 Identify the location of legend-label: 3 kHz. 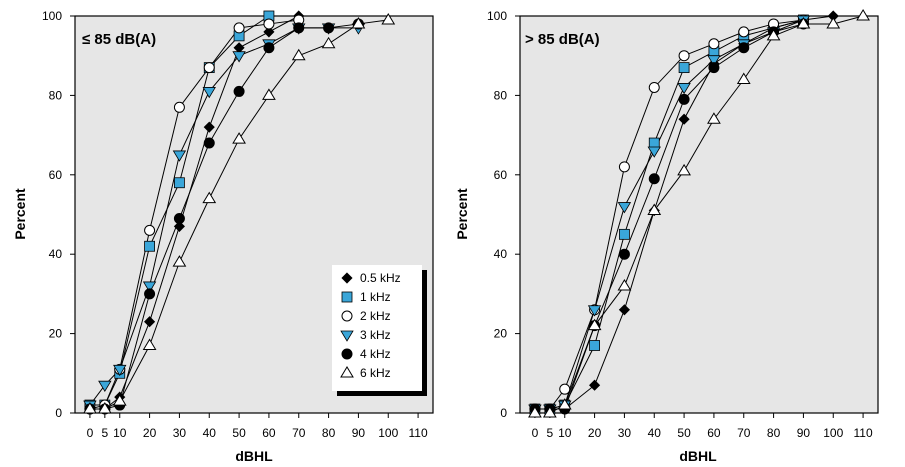
(375, 335).